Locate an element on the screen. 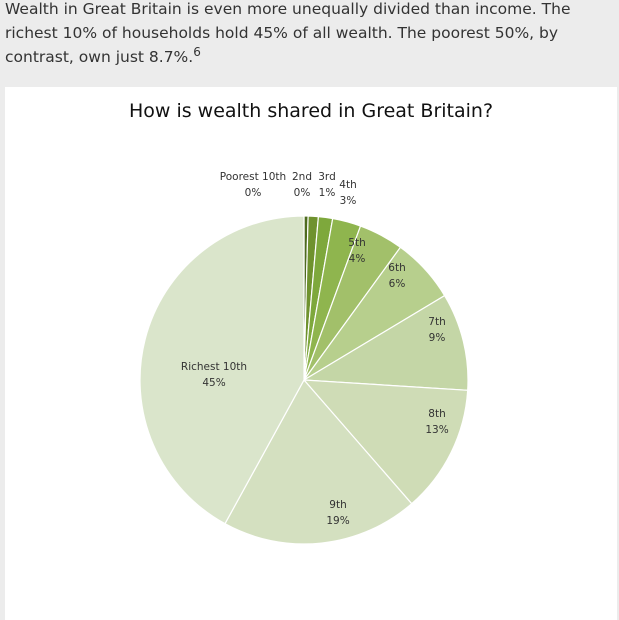  slice-category-label: 4th is located at coordinates (347, 185).